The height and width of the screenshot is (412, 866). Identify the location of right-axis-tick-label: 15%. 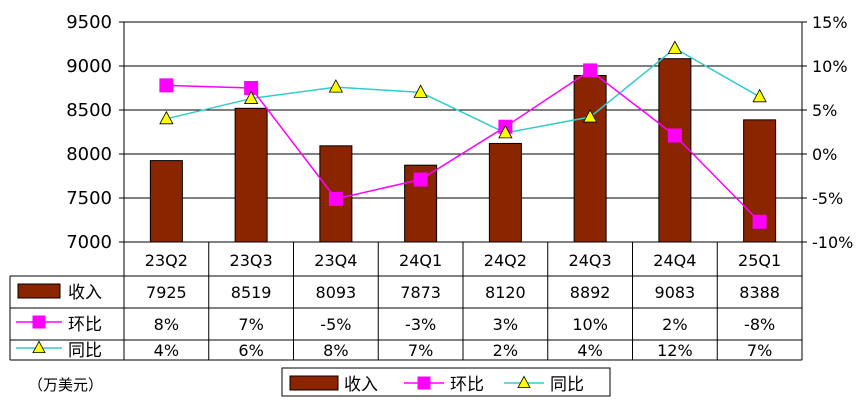
(830, 22).